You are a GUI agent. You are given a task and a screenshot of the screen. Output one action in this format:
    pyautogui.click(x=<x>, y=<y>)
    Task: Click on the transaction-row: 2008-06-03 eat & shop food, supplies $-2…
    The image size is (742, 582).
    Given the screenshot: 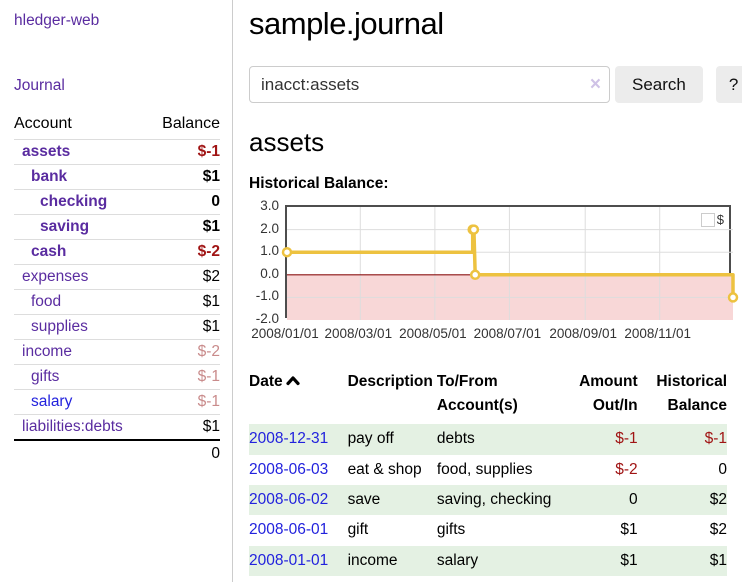 What is the action you would take?
    pyautogui.click(x=488, y=470)
    